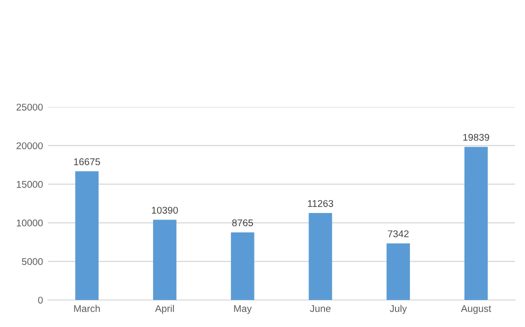 The image size is (525, 327). I want to click on x-tick-label: June, so click(320, 308).